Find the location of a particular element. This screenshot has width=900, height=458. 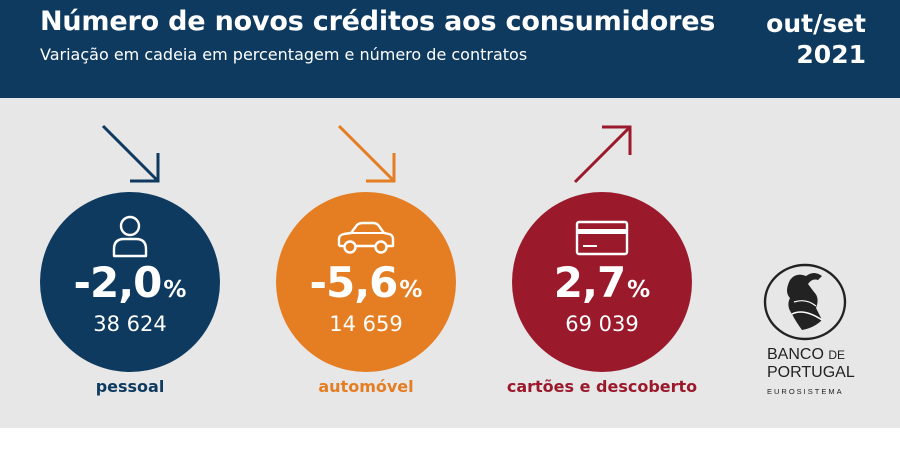

bank-name: BANCO DE PORTUGAL EUROSISTEMA is located at coordinates (811, 373).